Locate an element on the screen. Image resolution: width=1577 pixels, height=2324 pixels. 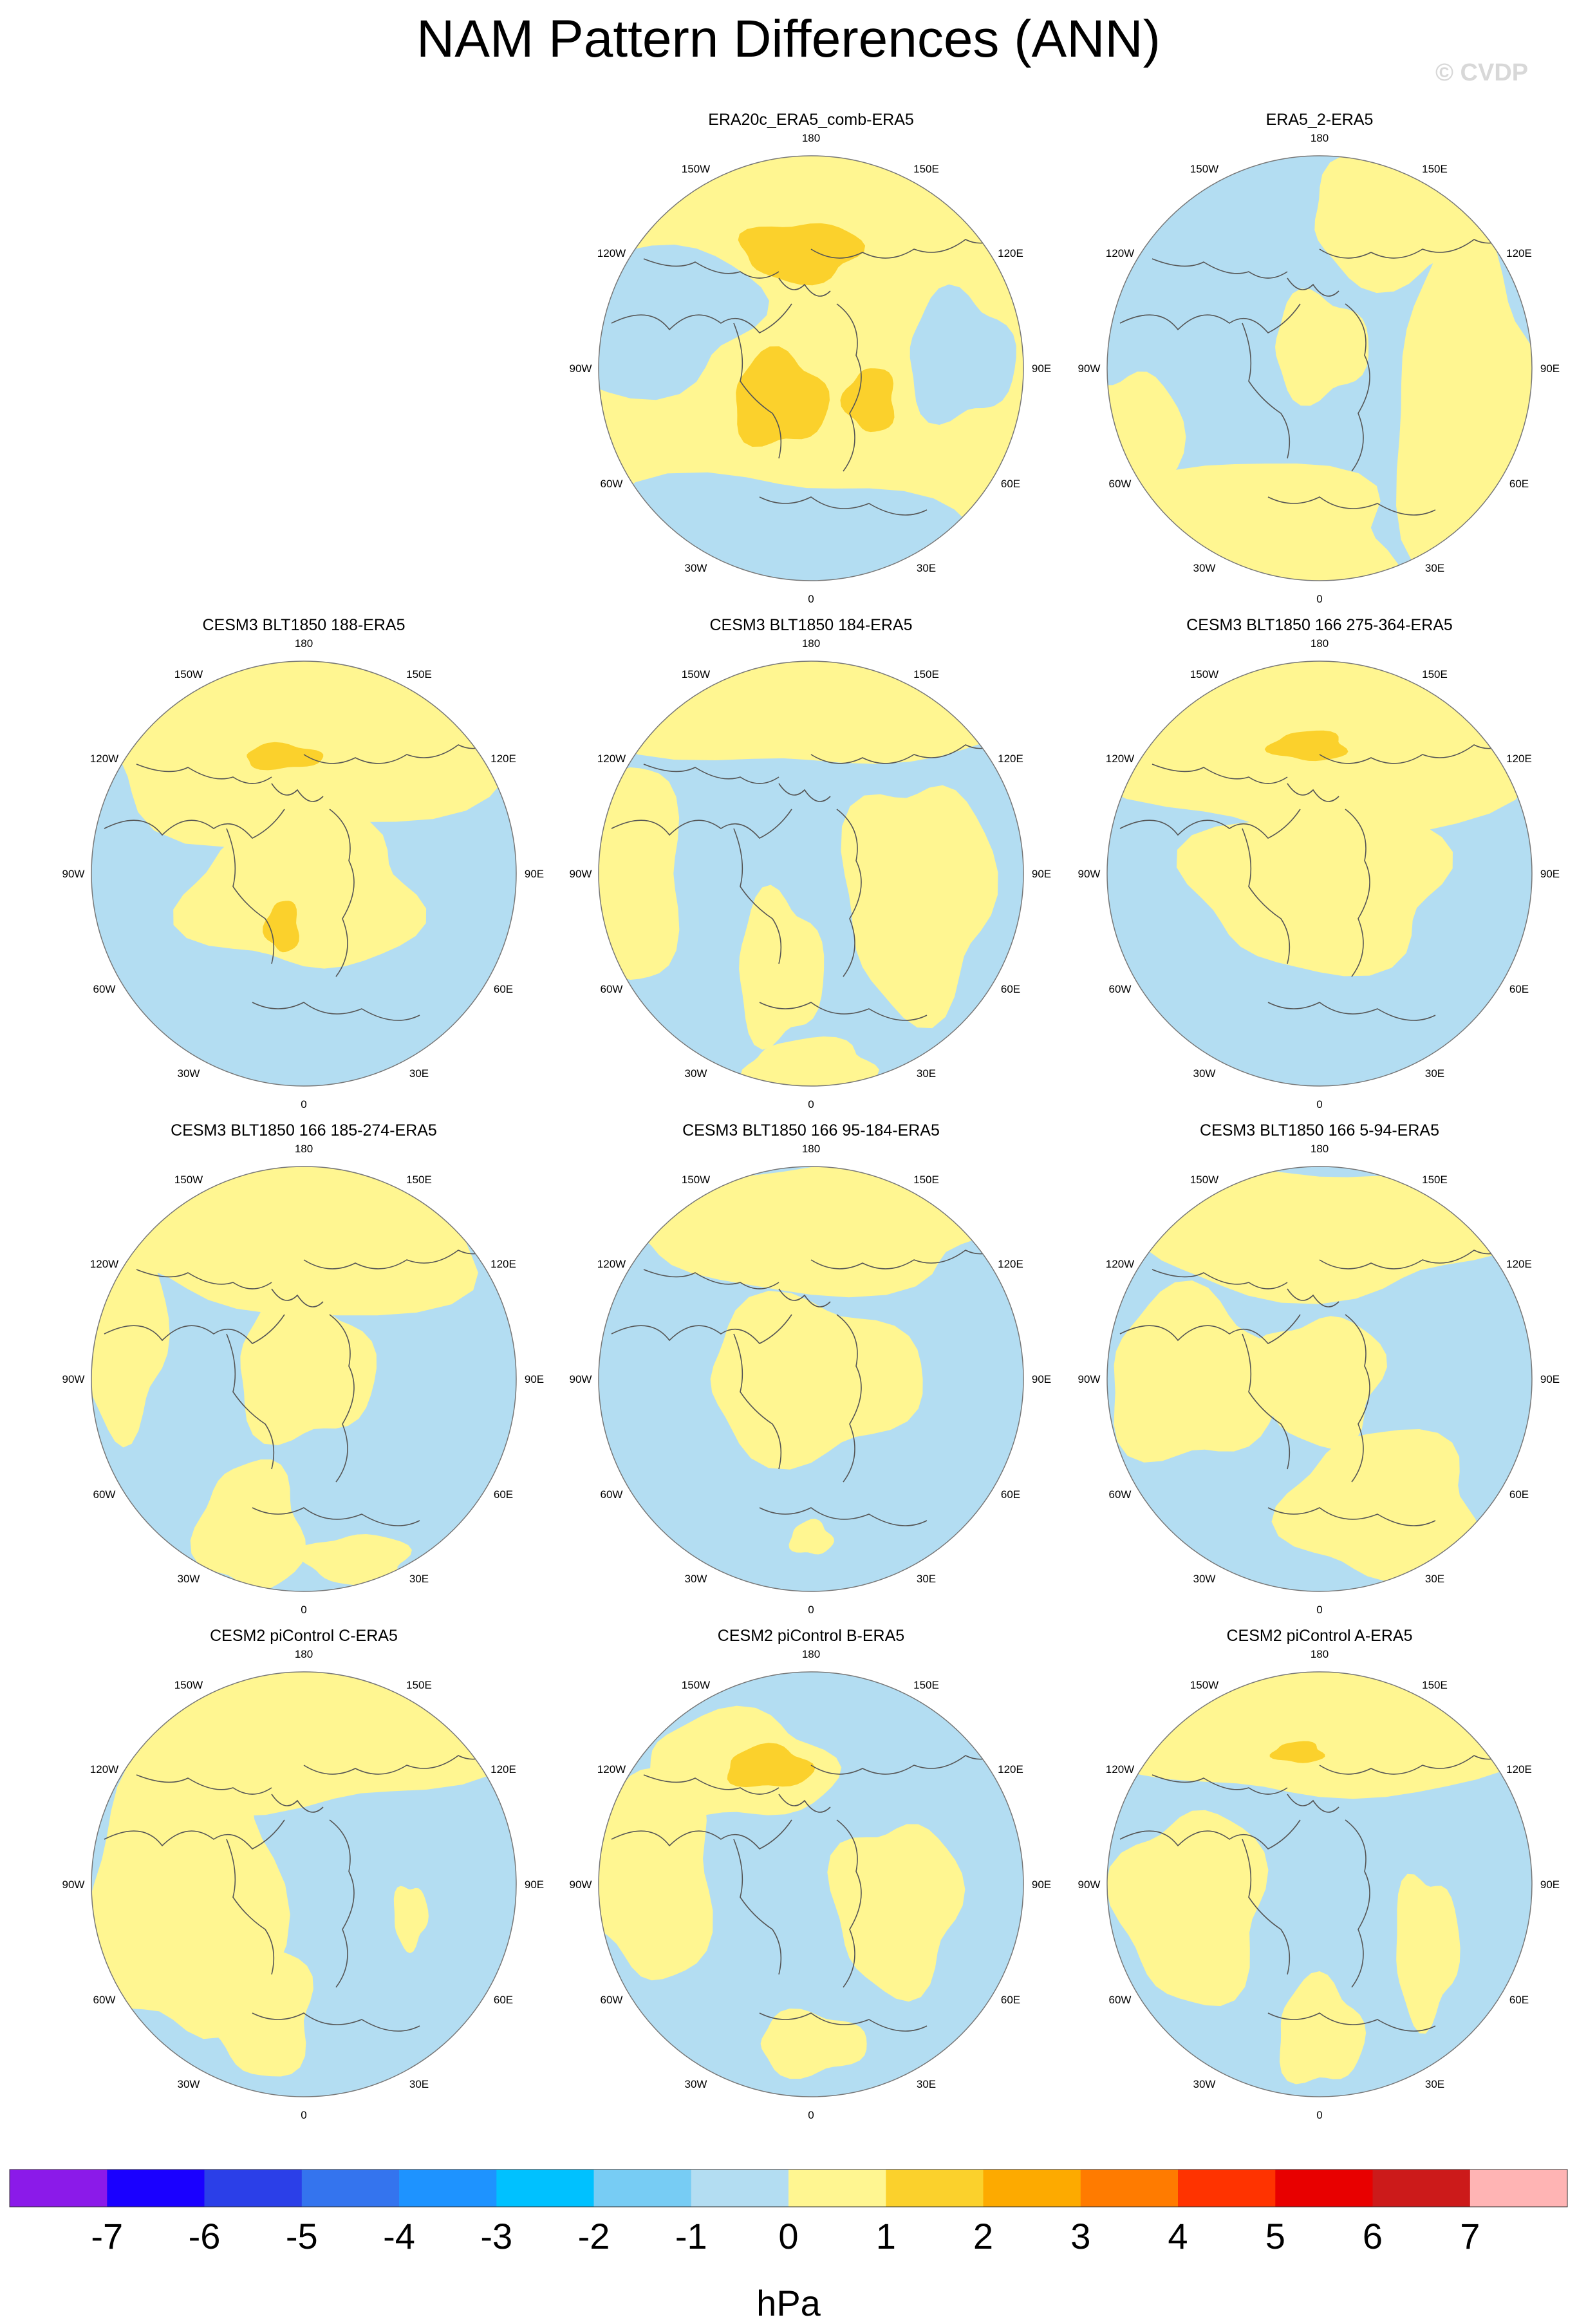
colorbar-tick-label: -2 is located at coordinates (594, 2236).